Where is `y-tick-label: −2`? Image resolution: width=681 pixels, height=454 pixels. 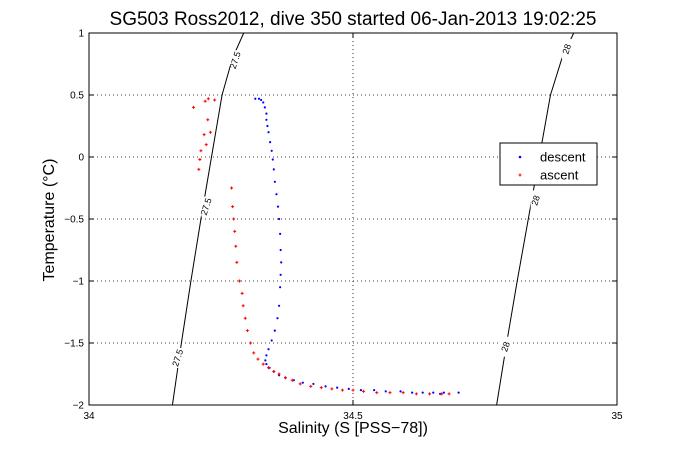
y-tick-label: −2 is located at coordinates (79, 406).